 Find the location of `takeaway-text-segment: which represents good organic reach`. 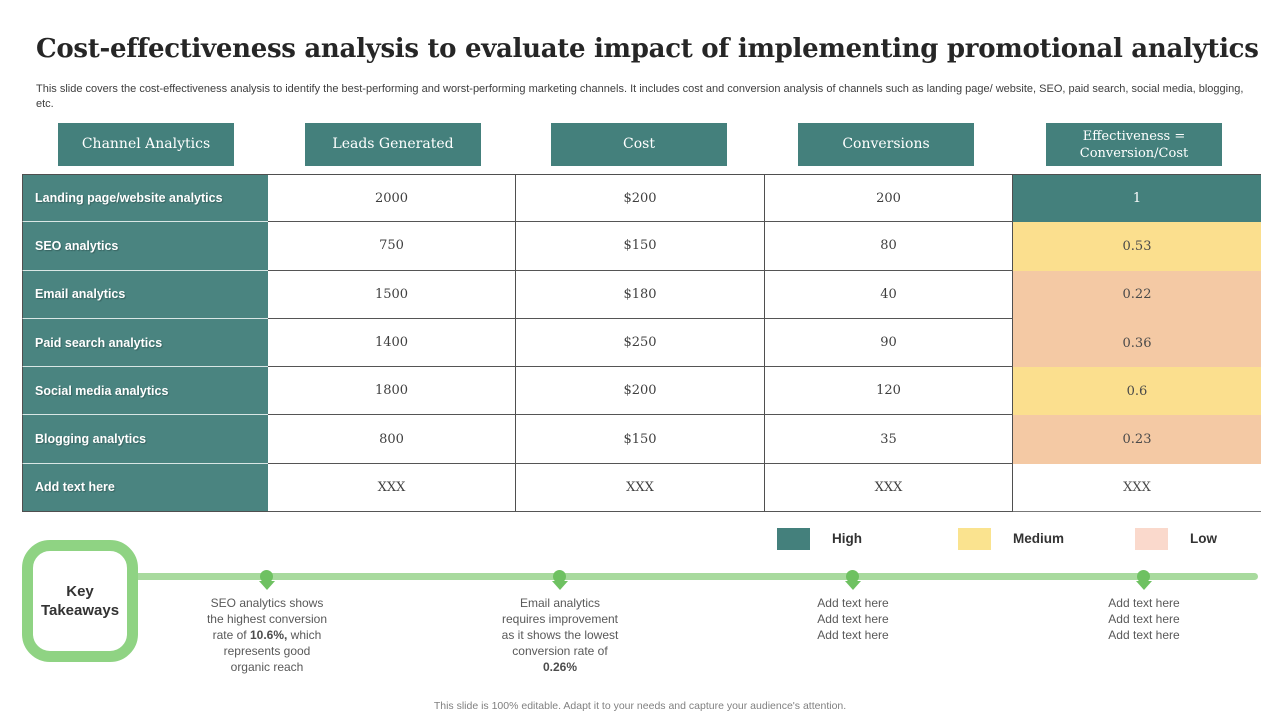

takeaway-text-segment: which represents good organic reach is located at coordinates (272, 651).